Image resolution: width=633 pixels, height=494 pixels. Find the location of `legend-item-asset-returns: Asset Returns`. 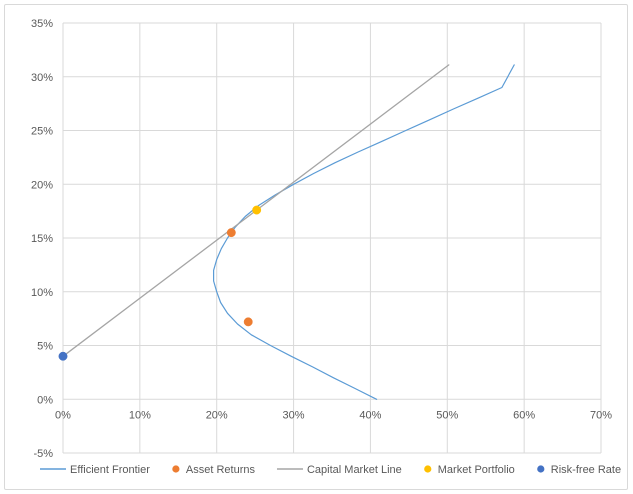

legend-item-asset-returns: Asset Returns is located at coordinates (213, 470).